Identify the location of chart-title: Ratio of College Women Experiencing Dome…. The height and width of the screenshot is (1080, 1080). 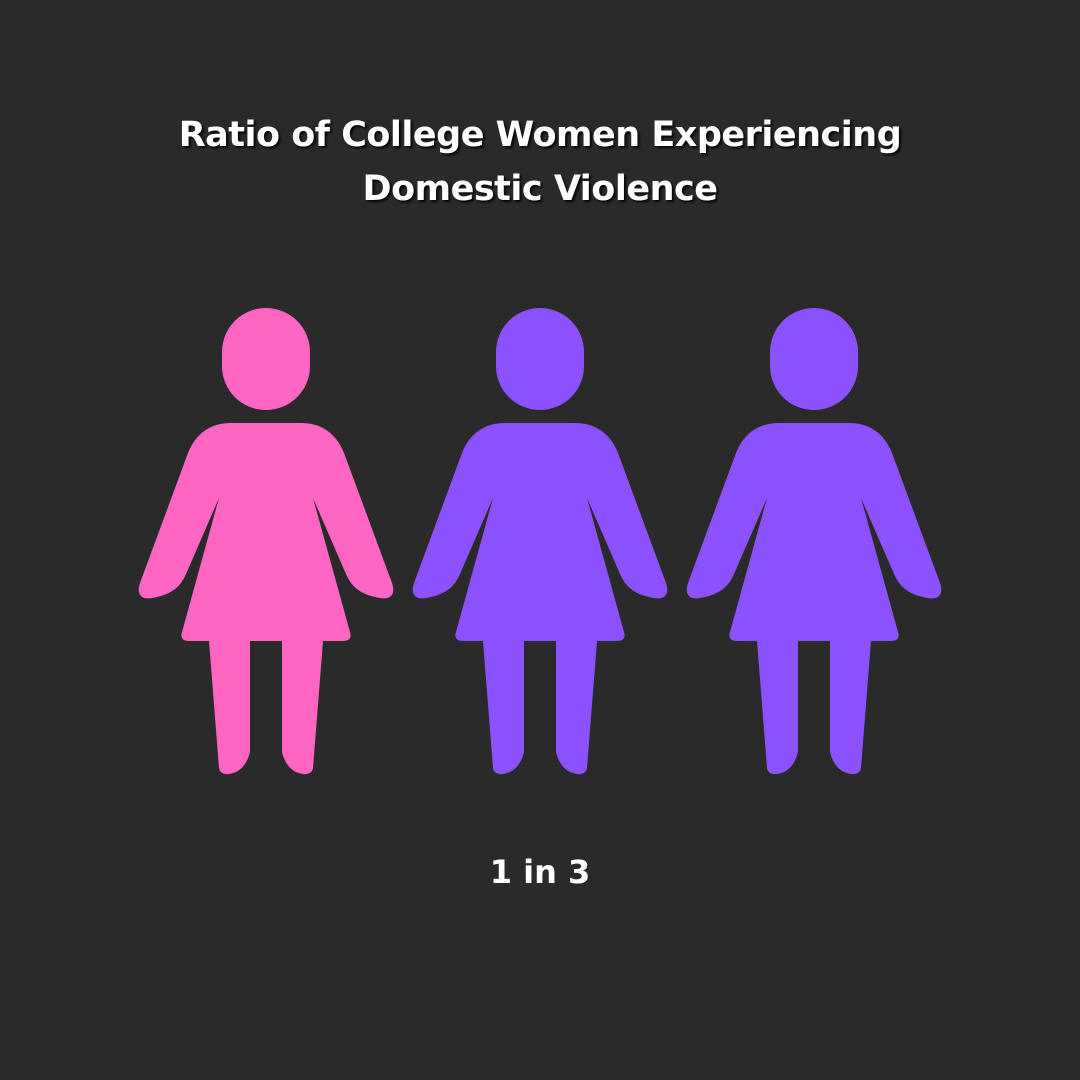
(540, 162).